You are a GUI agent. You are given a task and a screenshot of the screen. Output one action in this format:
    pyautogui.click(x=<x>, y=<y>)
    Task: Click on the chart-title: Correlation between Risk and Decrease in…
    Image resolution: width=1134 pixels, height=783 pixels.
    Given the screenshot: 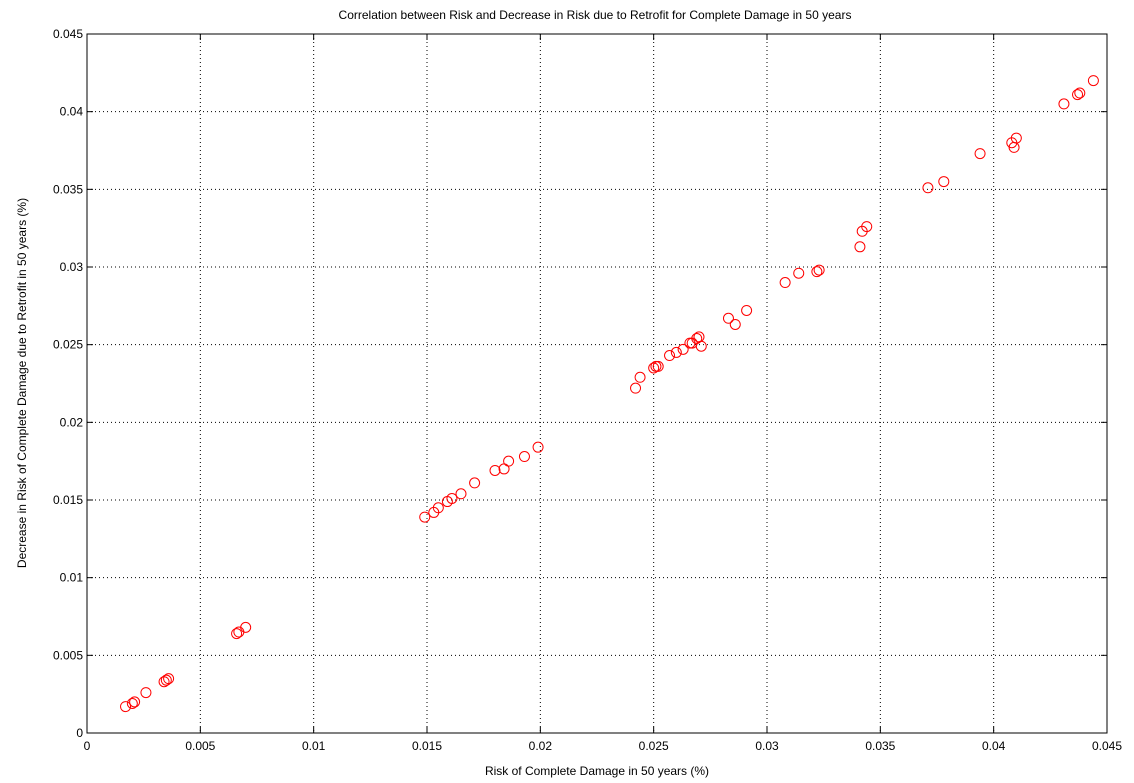 What is the action you would take?
    pyautogui.click(x=595, y=15)
    